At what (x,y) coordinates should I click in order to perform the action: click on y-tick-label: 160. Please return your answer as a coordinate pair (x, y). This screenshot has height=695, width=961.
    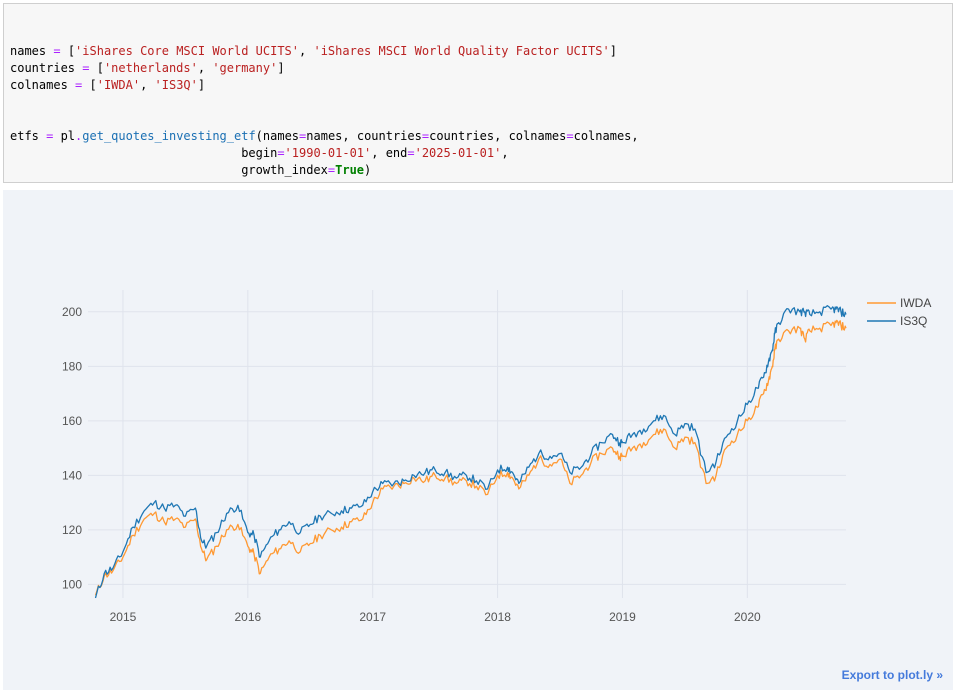
    Looking at the image, I should click on (72, 421).